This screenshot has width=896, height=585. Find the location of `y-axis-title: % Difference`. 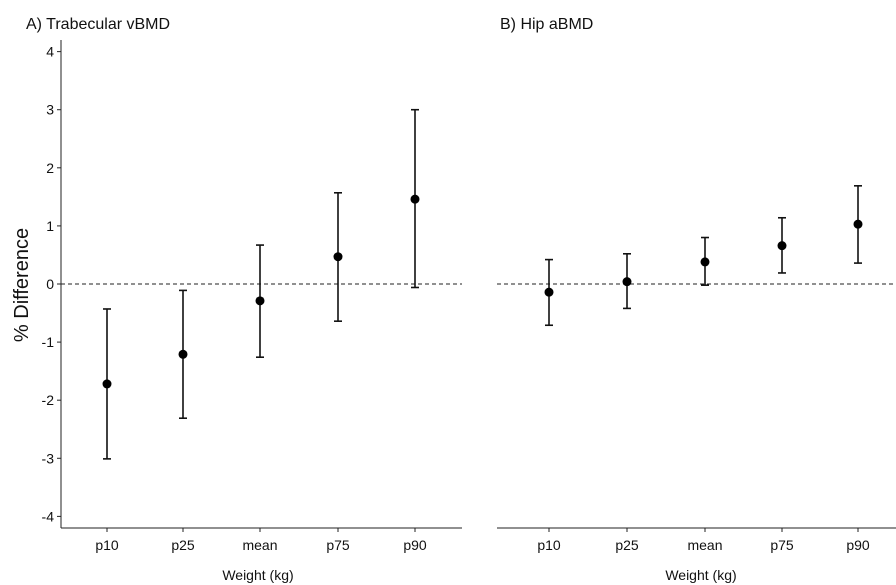

y-axis-title: % Difference is located at coordinates (22, 285).